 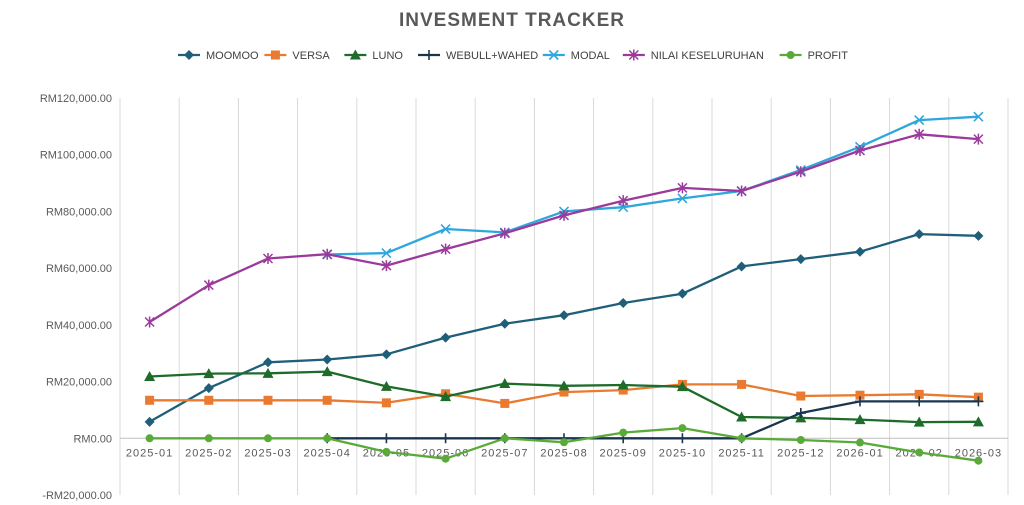 I want to click on x-tick-label: 2025-08, so click(x=563, y=453).